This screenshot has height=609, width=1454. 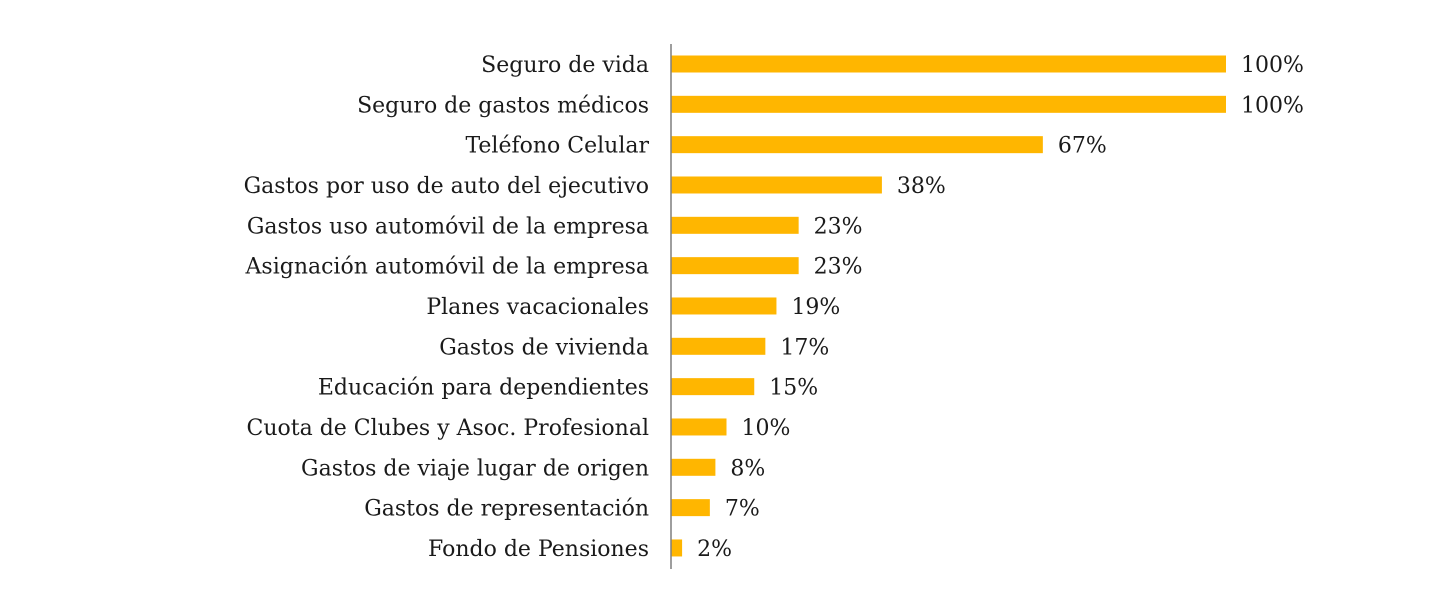 I want to click on value-label: 2%, so click(x=714, y=549).